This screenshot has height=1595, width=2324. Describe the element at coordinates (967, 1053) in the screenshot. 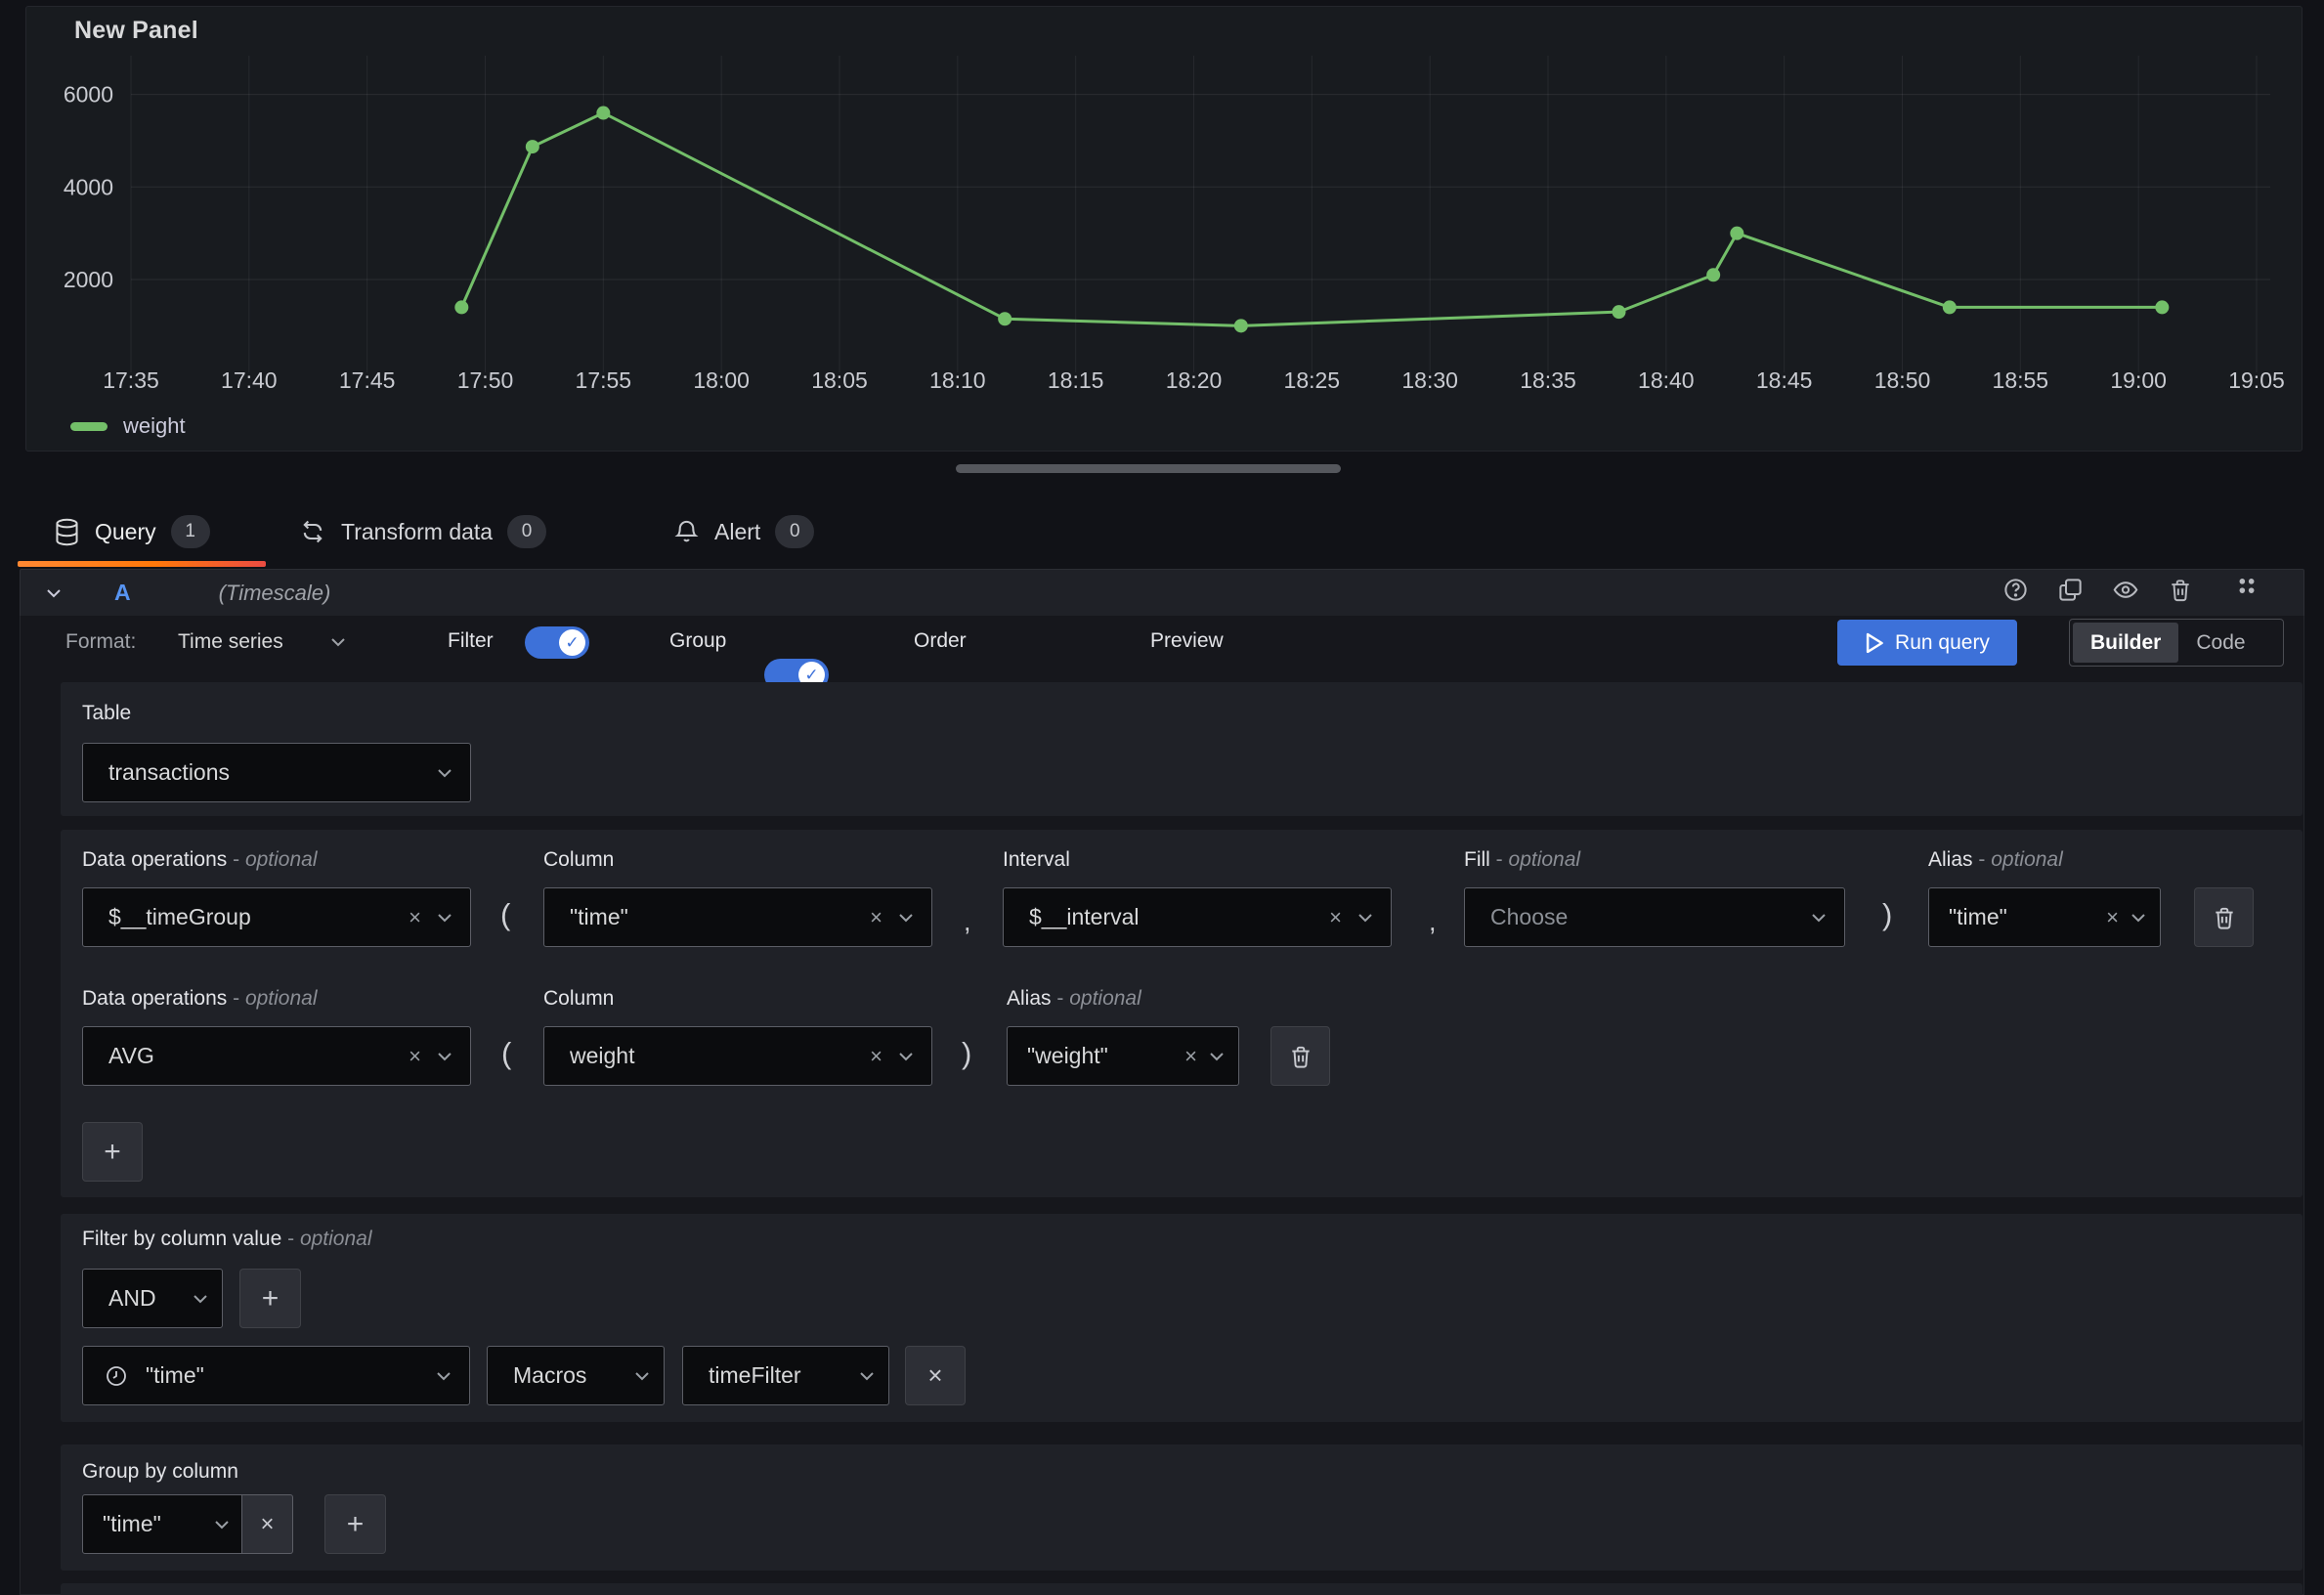

I see `close-paren: )` at that location.